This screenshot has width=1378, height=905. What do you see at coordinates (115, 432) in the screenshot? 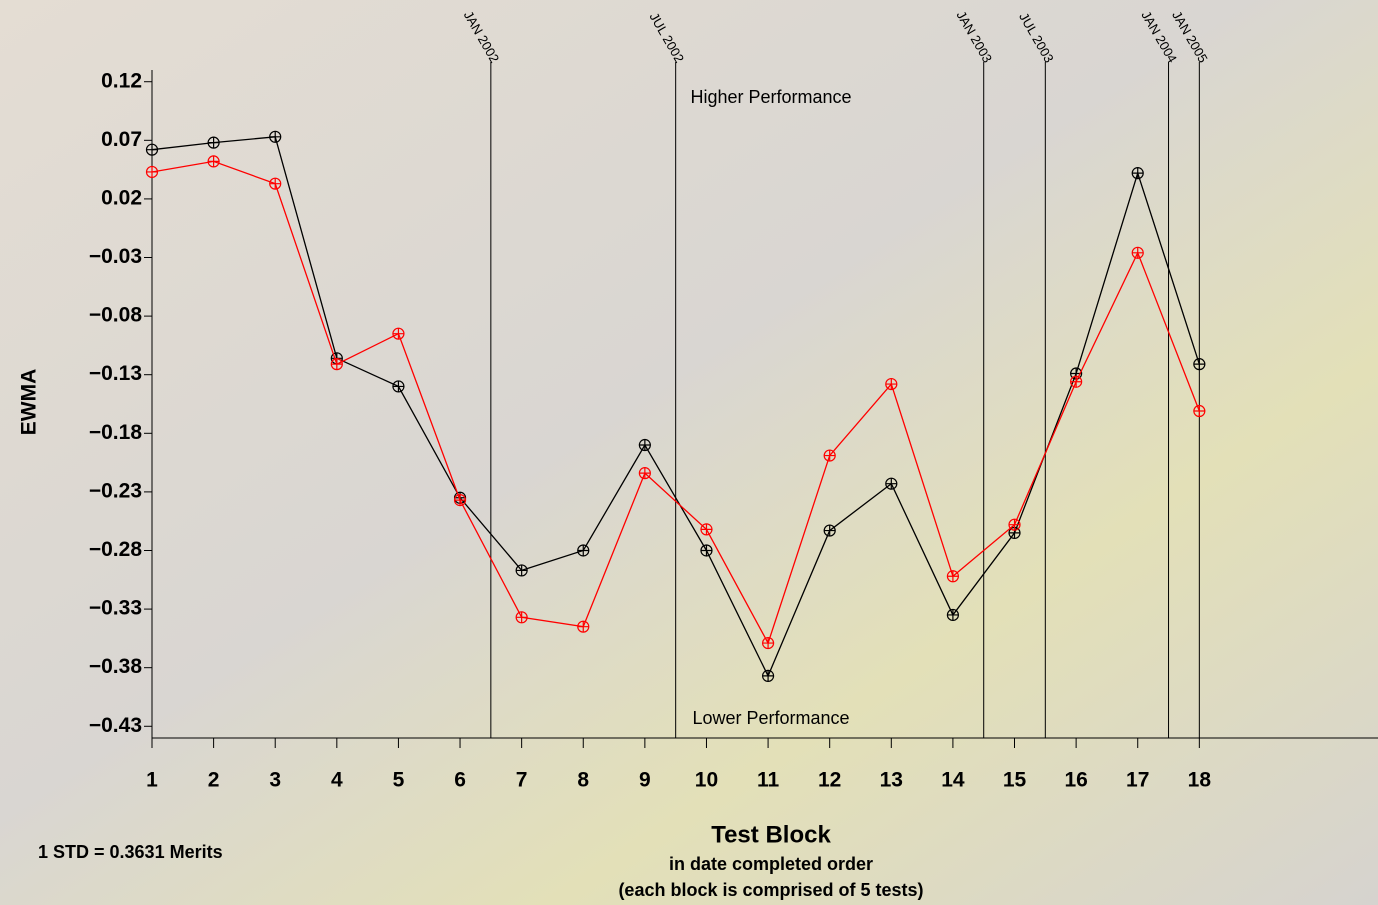
I see `y-tick-label: −0.18` at bounding box center [115, 432].